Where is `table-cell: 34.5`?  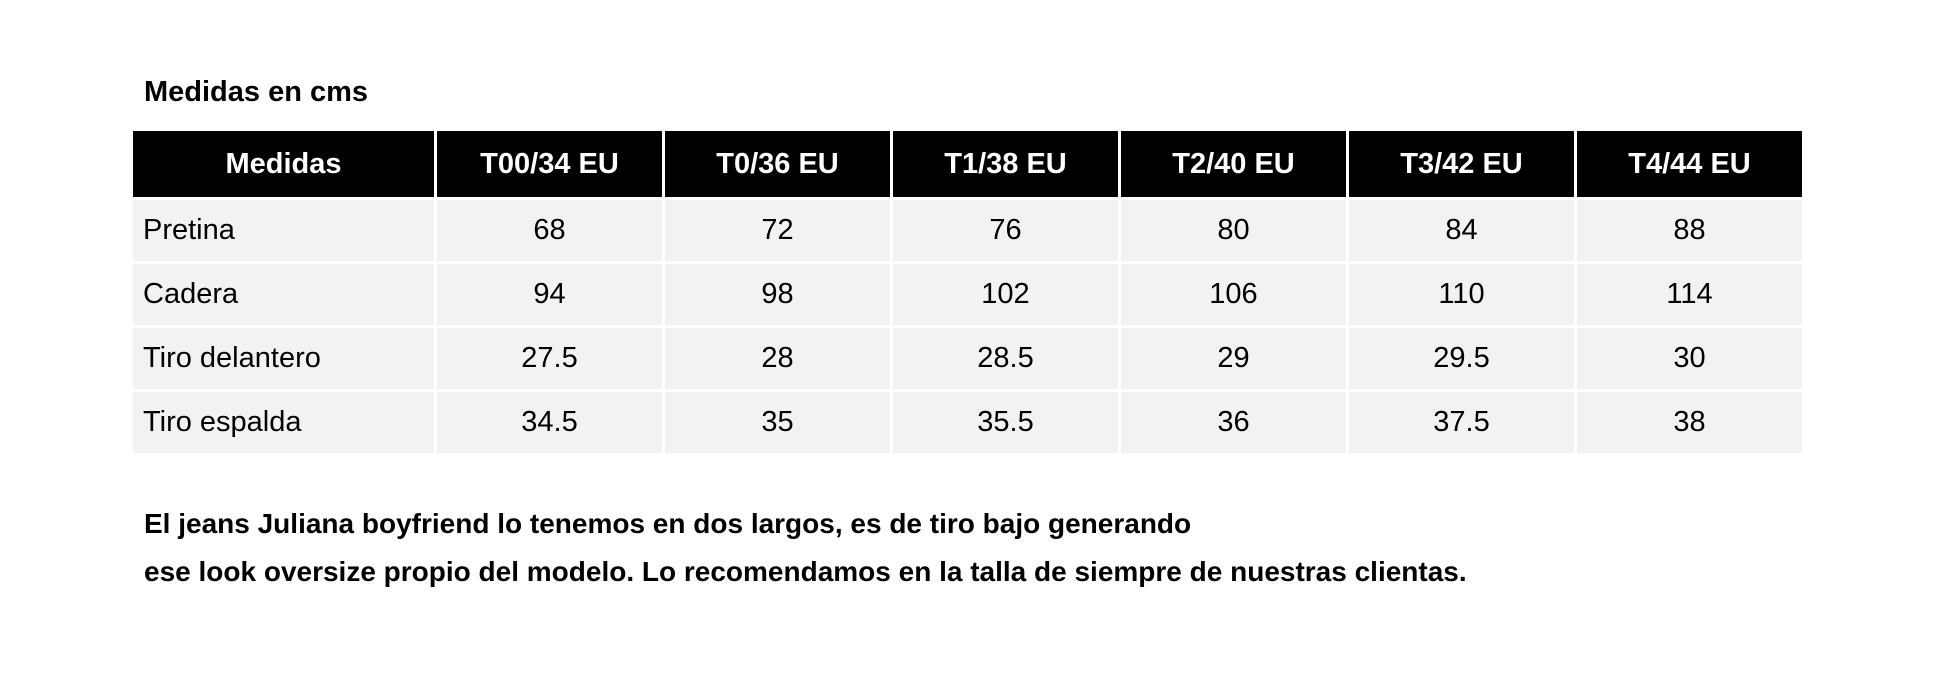 table-cell: 34.5 is located at coordinates (549, 422).